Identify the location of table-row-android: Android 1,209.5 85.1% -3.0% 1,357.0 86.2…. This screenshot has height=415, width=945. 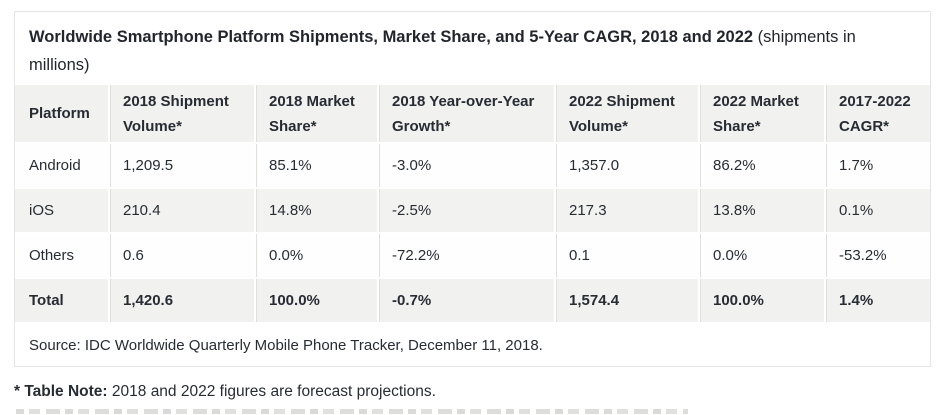
(472, 165).